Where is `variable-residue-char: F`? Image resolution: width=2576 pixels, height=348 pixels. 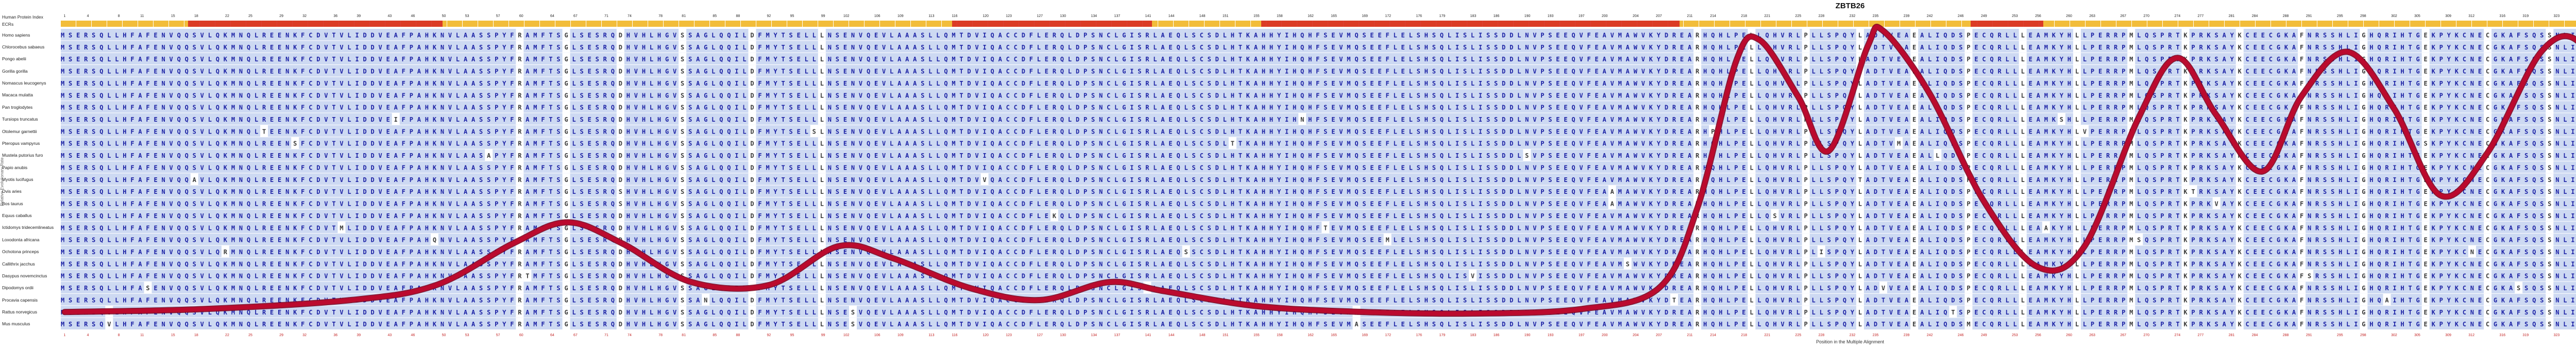
variable-residue-char: F is located at coordinates (2301, 288).